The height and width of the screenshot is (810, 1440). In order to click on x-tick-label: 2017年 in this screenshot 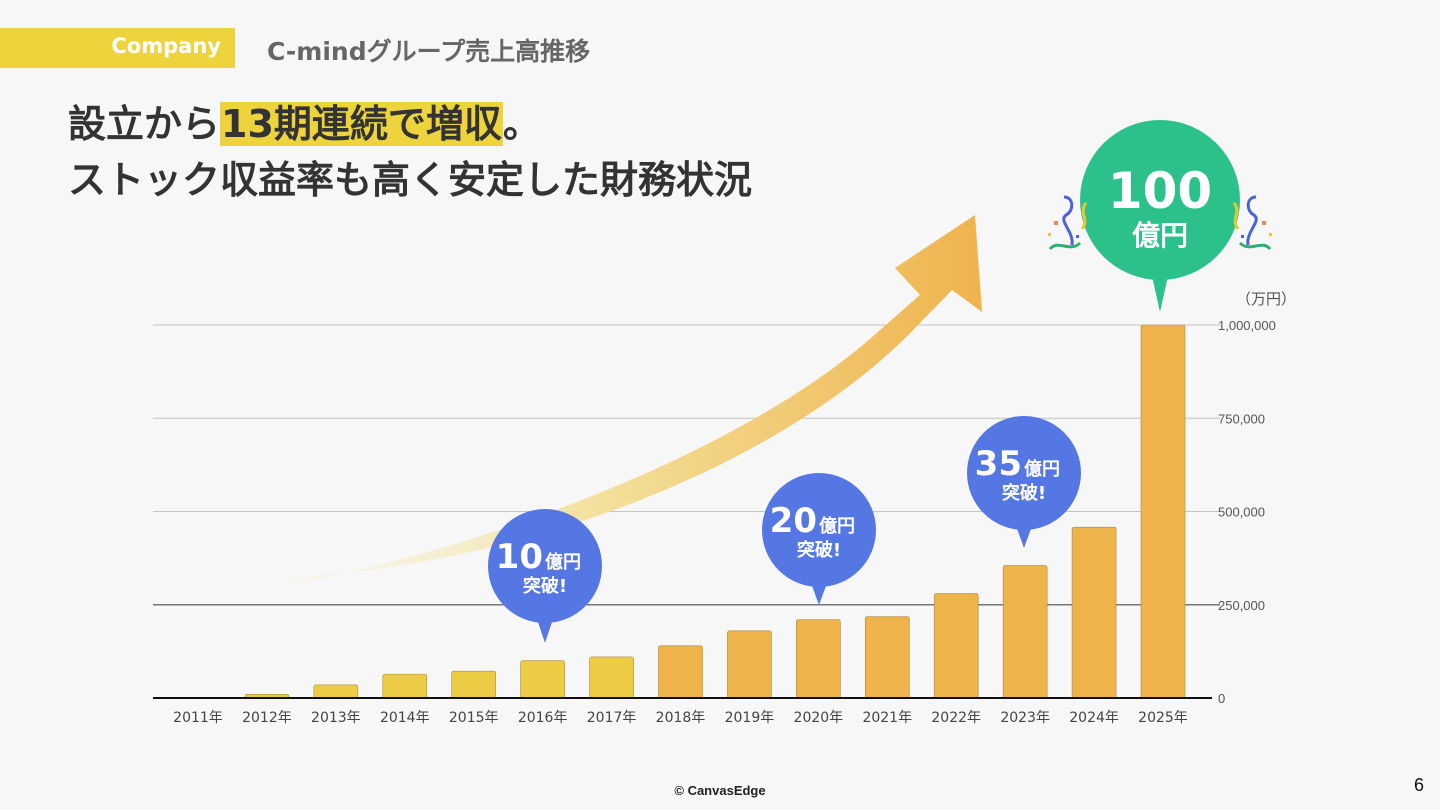, I will do `click(612, 718)`.